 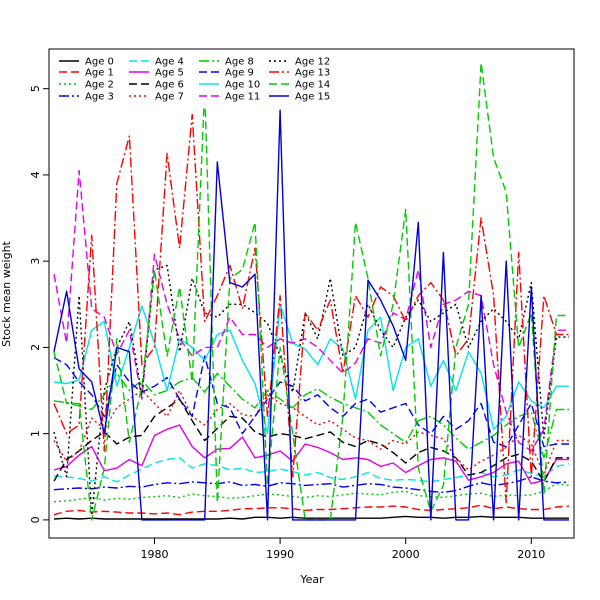 I want to click on legend-label-age-1: Age 1, so click(x=99, y=73).